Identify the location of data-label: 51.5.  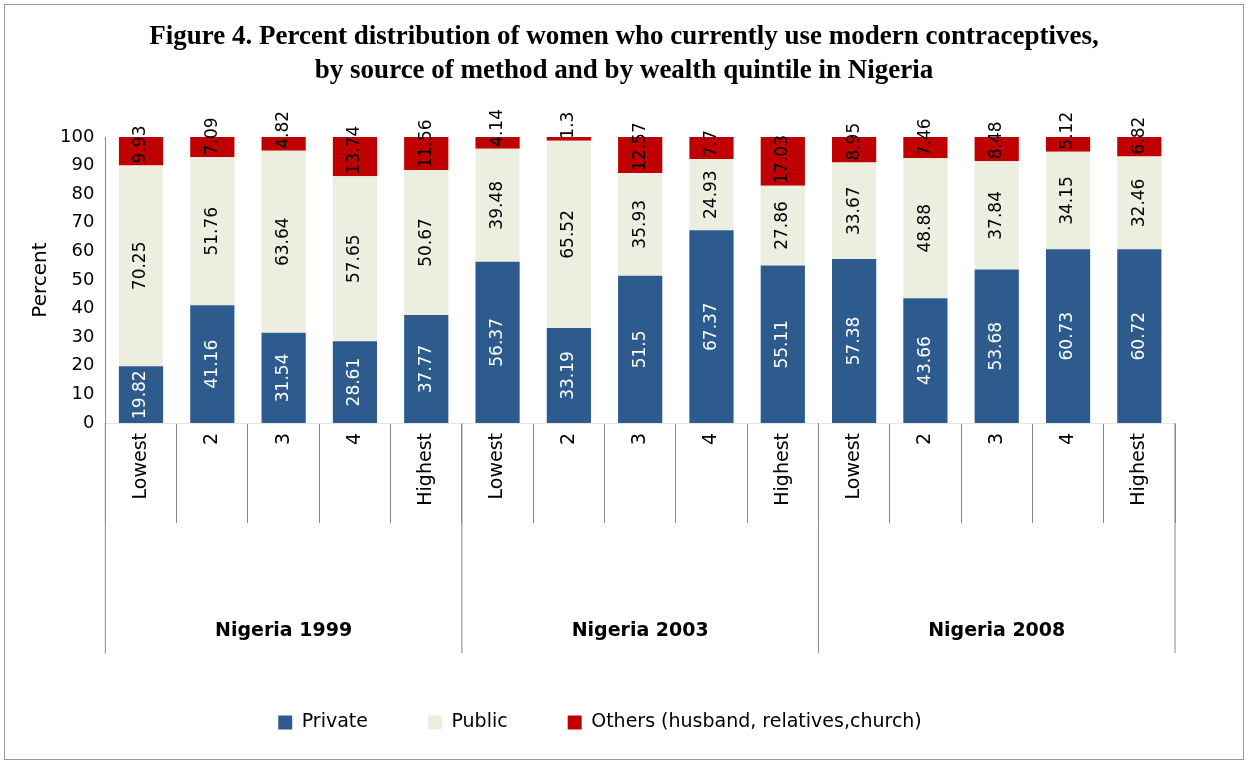
(638, 348).